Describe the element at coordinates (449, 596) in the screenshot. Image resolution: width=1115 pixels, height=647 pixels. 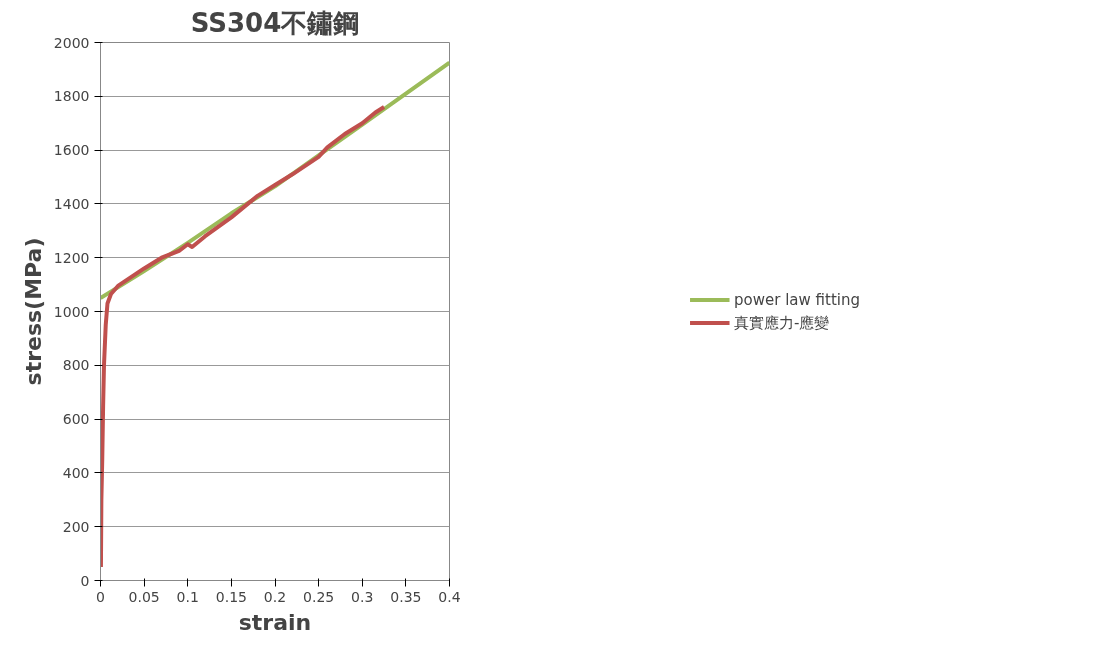
I see `x-tick-label: 0.4` at that location.